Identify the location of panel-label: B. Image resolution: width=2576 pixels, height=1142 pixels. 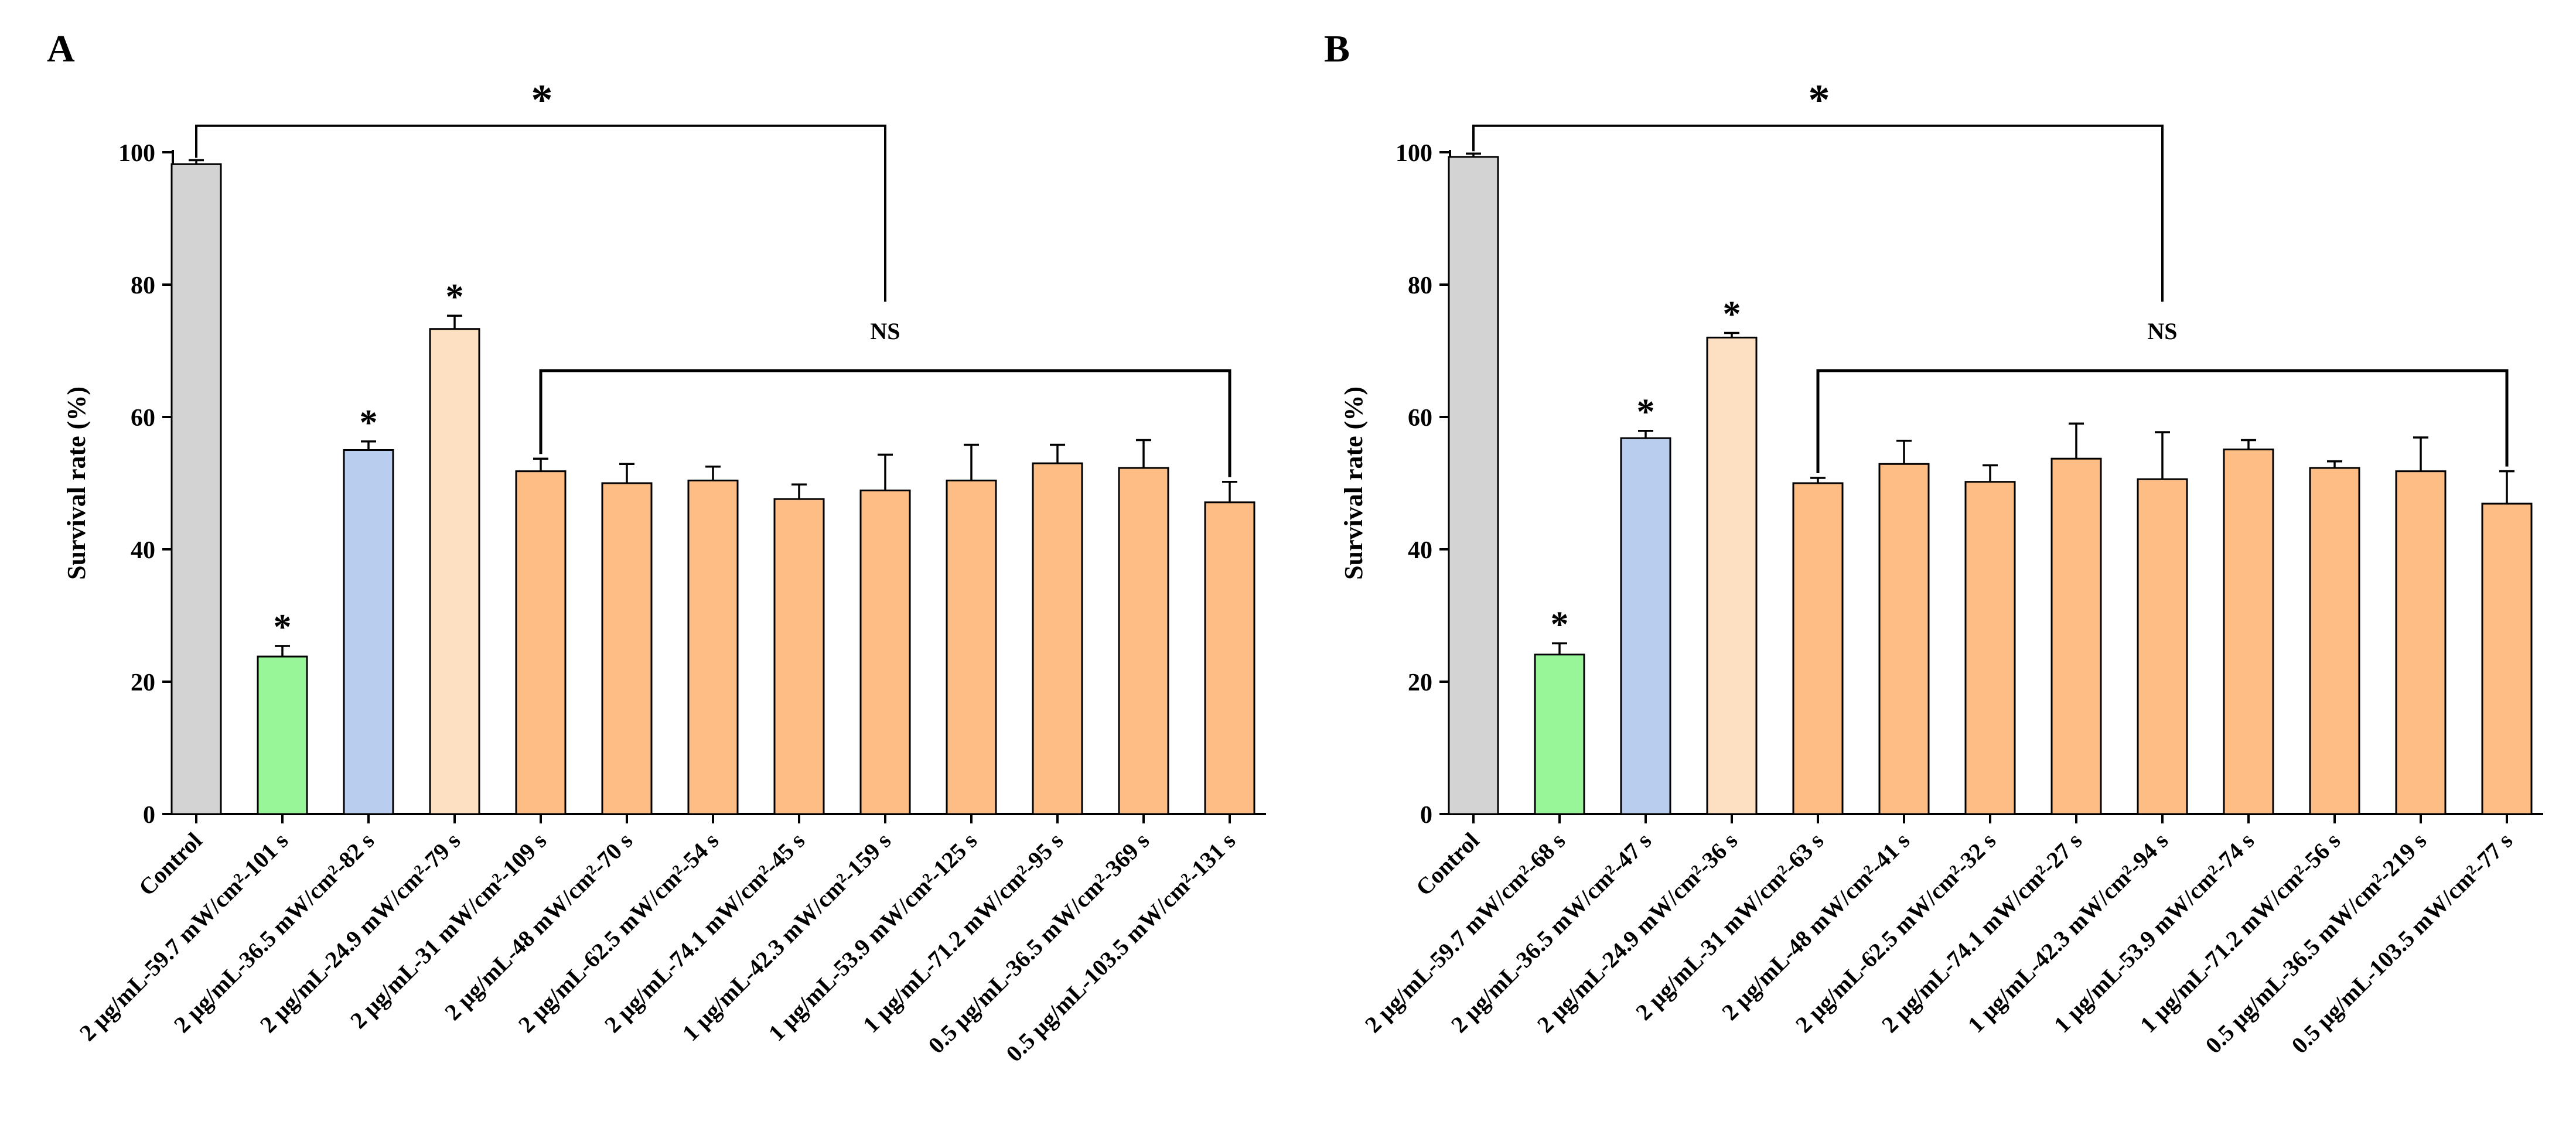
(1337, 49).